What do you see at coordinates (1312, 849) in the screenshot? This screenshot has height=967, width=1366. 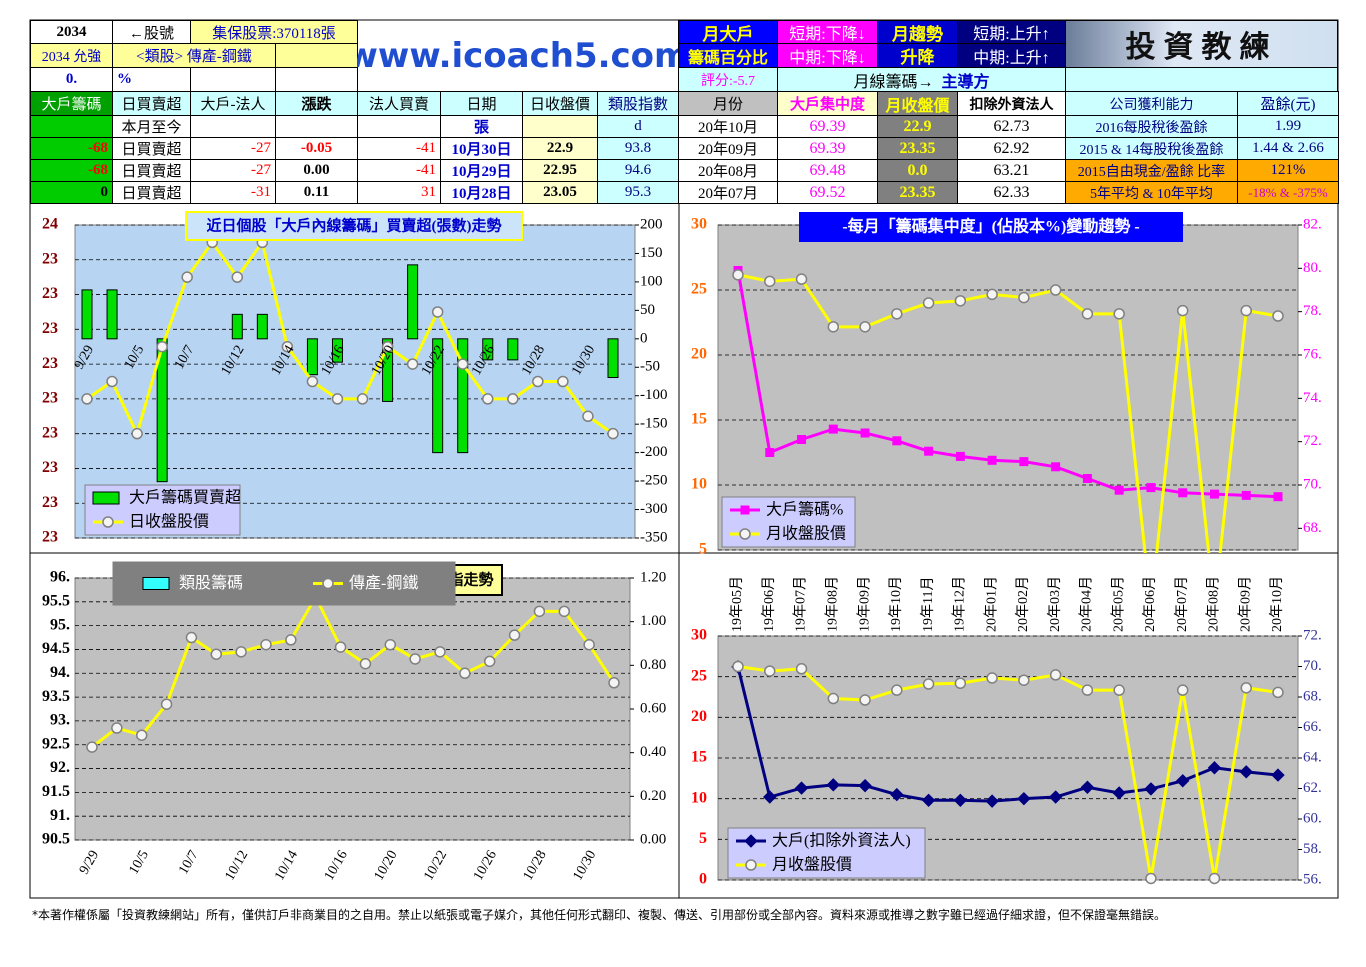 I see `y2-tick-label: 58.` at bounding box center [1312, 849].